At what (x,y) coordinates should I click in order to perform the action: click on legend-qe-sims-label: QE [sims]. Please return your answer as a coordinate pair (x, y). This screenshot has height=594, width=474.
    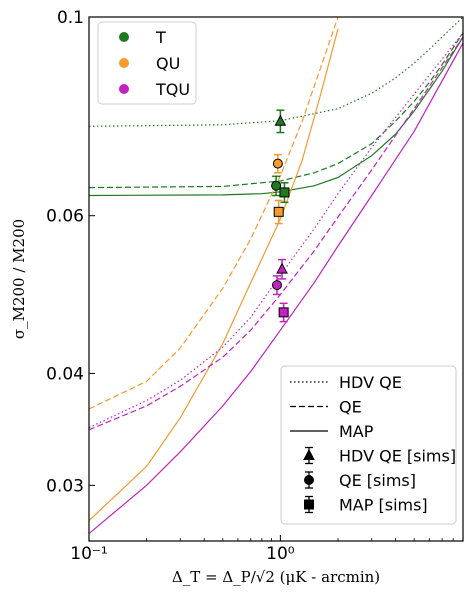
    Looking at the image, I should click on (377, 480).